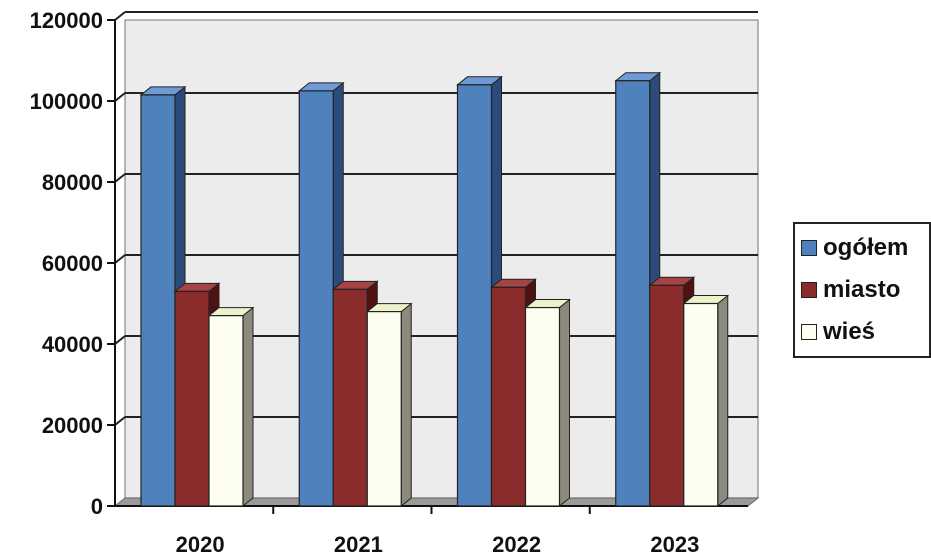 This screenshot has width=931, height=556. Describe the element at coordinates (72, 425) in the screenshot. I see `y-tick-label: 20000` at that location.